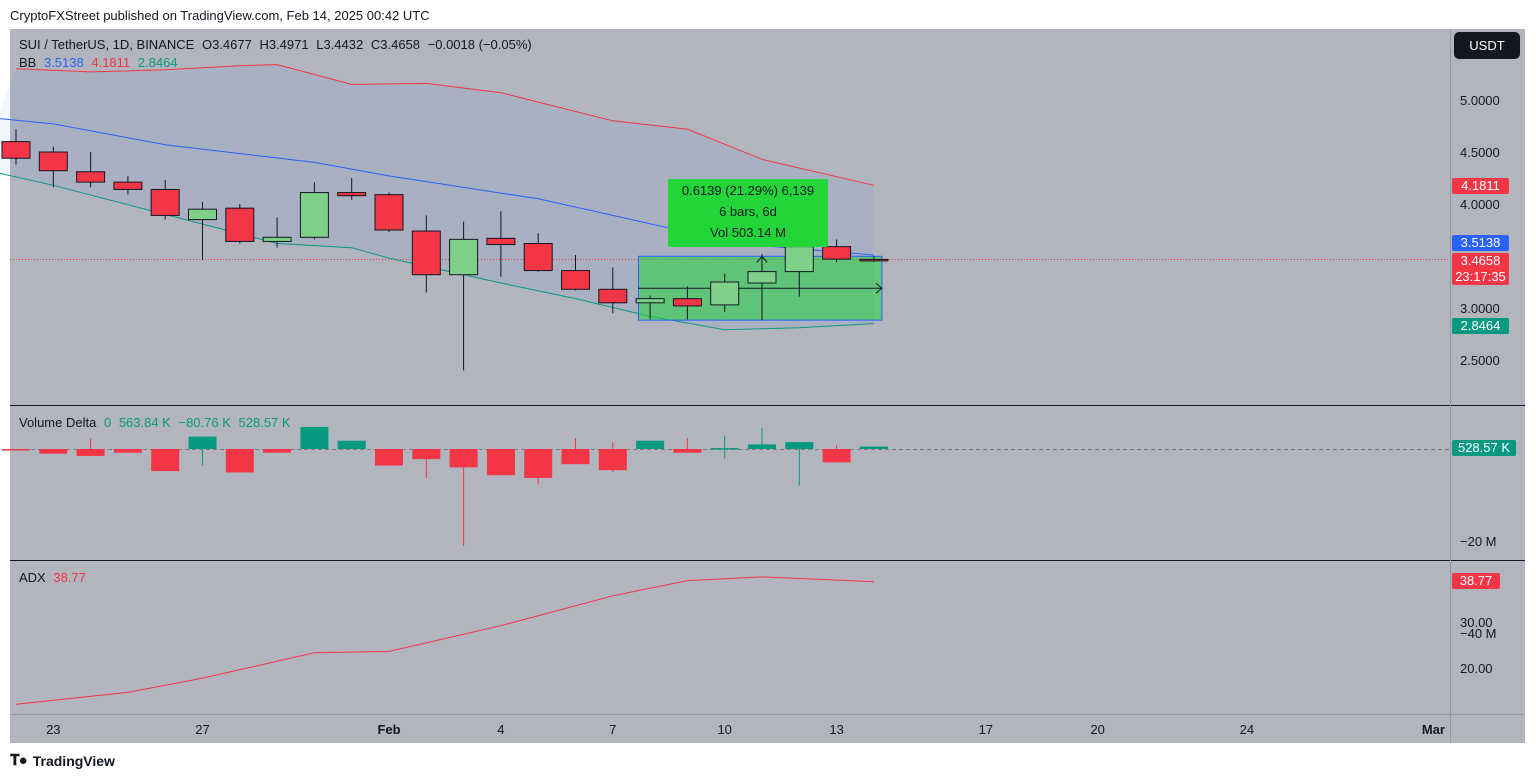 This screenshot has height=780, width=1536. Describe the element at coordinates (53, 729) in the screenshot. I see `time-tick-label: 23` at that location.